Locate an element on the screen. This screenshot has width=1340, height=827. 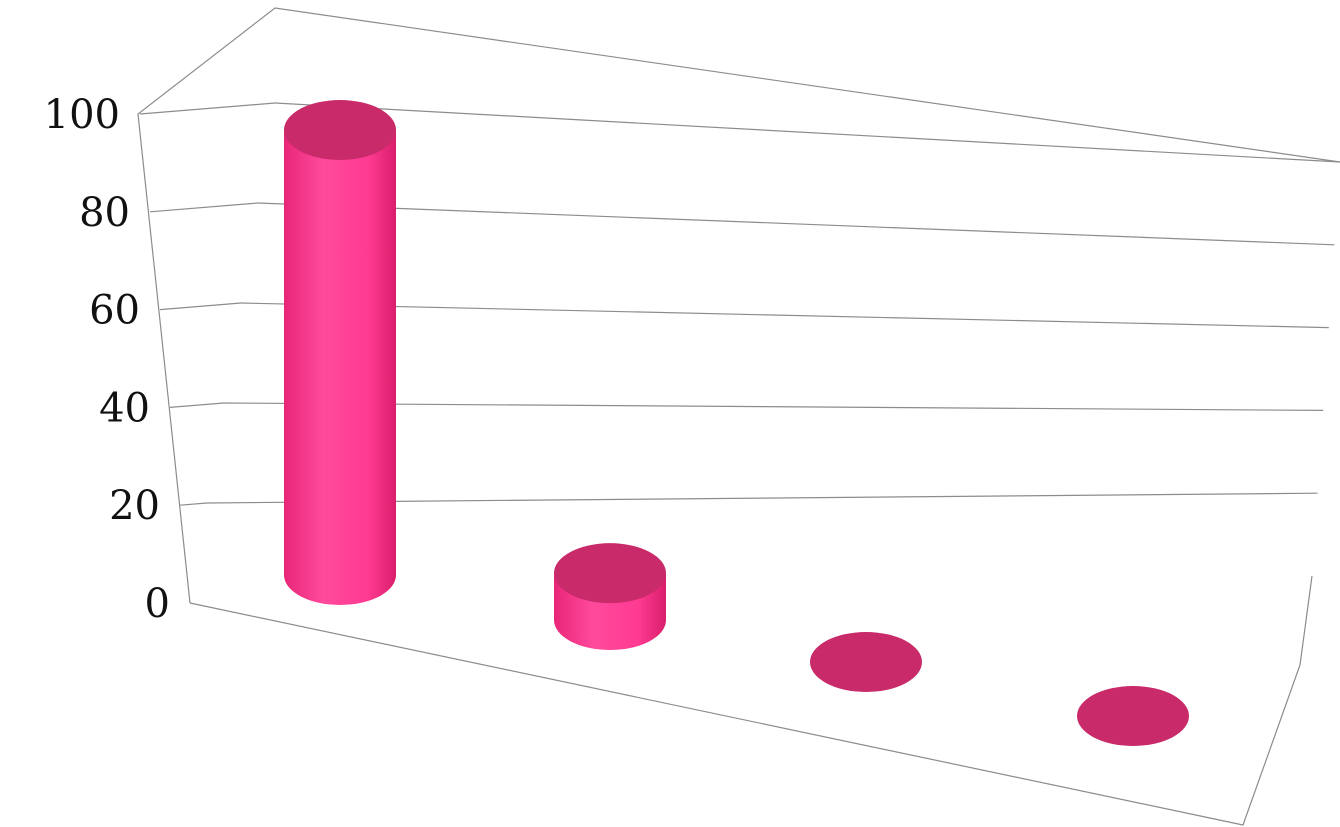
y-tick-label: 100 is located at coordinates (82, 115).